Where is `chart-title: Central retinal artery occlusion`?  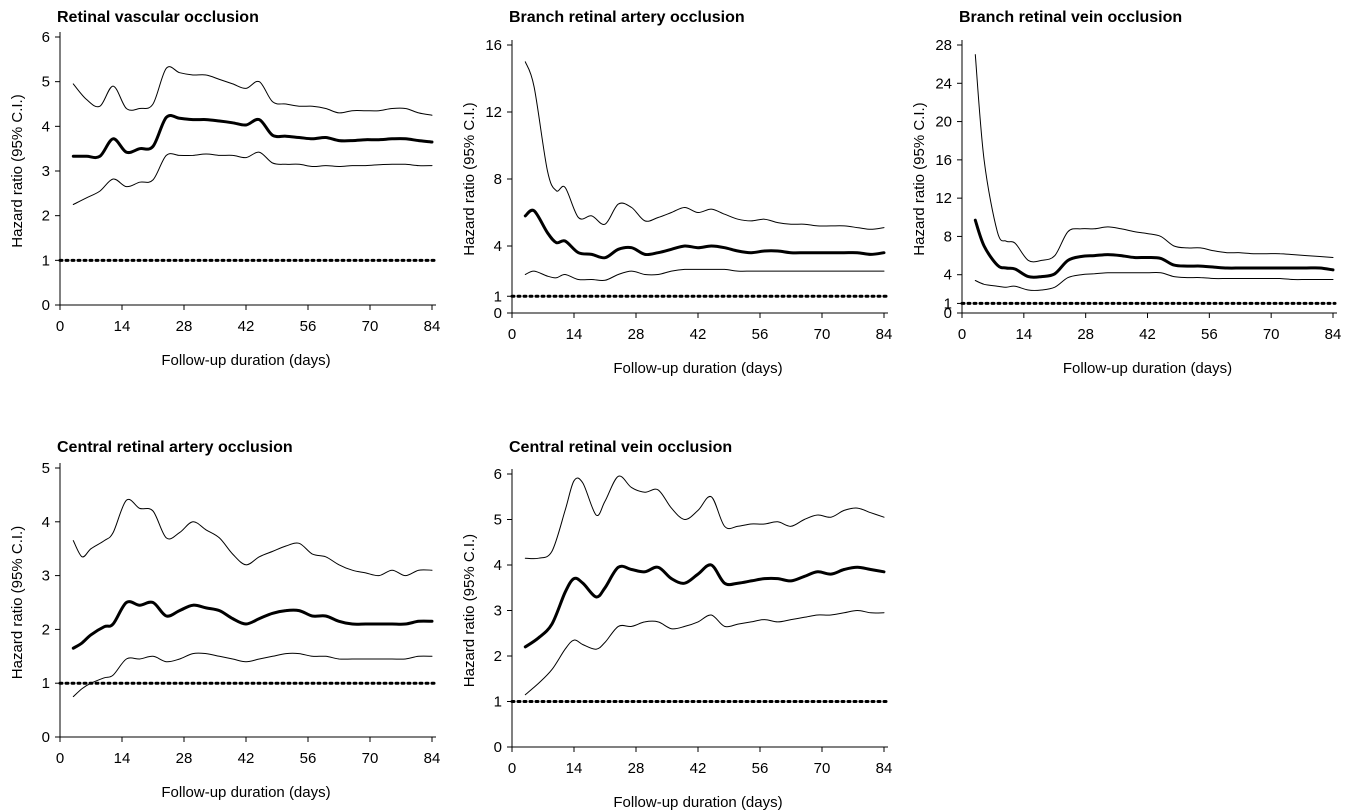
chart-title: Central retinal artery occlusion is located at coordinates (175, 447).